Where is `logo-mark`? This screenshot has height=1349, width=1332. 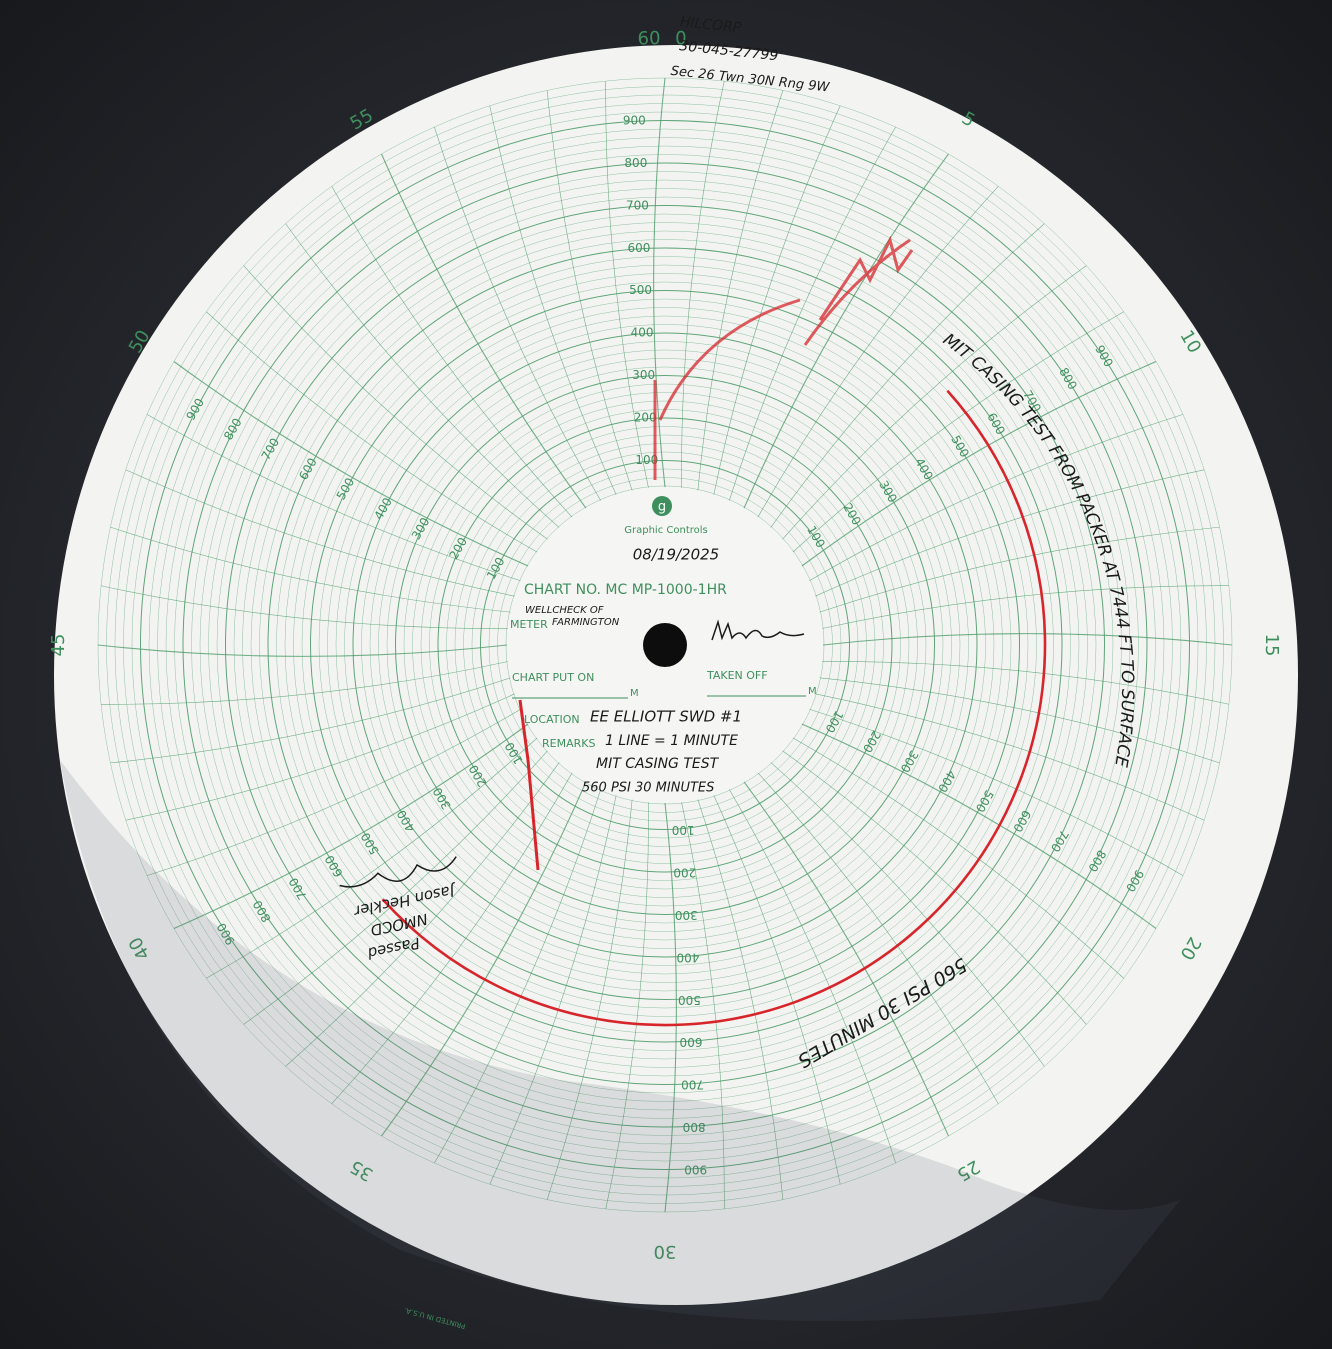
logo-mark is located at coordinates (662, 506).